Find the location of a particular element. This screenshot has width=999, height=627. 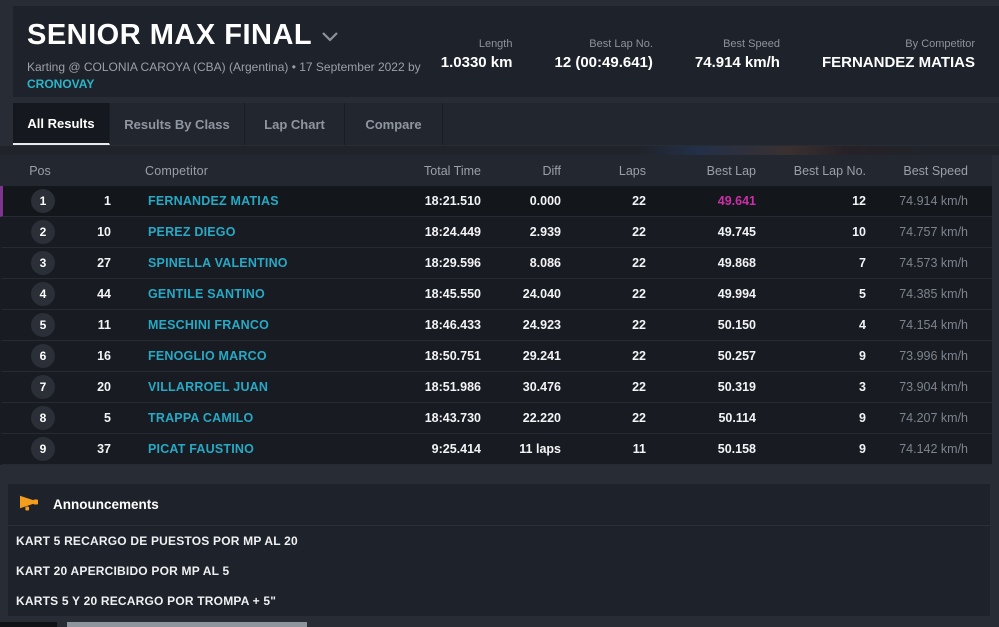

best-speed-value: 74.142 km/h is located at coordinates (933, 449).